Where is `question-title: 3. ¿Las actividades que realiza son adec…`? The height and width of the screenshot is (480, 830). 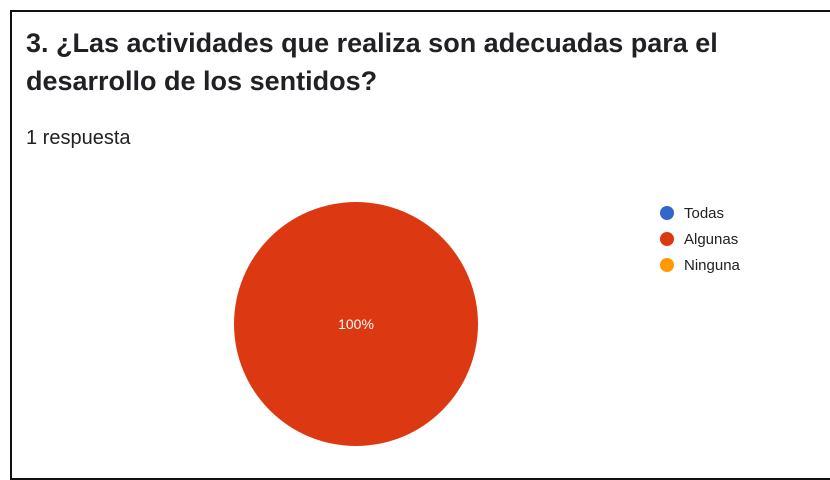 question-title: 3. ¿Las actividades que realiza son adec… is located at coordinates (372, 62).